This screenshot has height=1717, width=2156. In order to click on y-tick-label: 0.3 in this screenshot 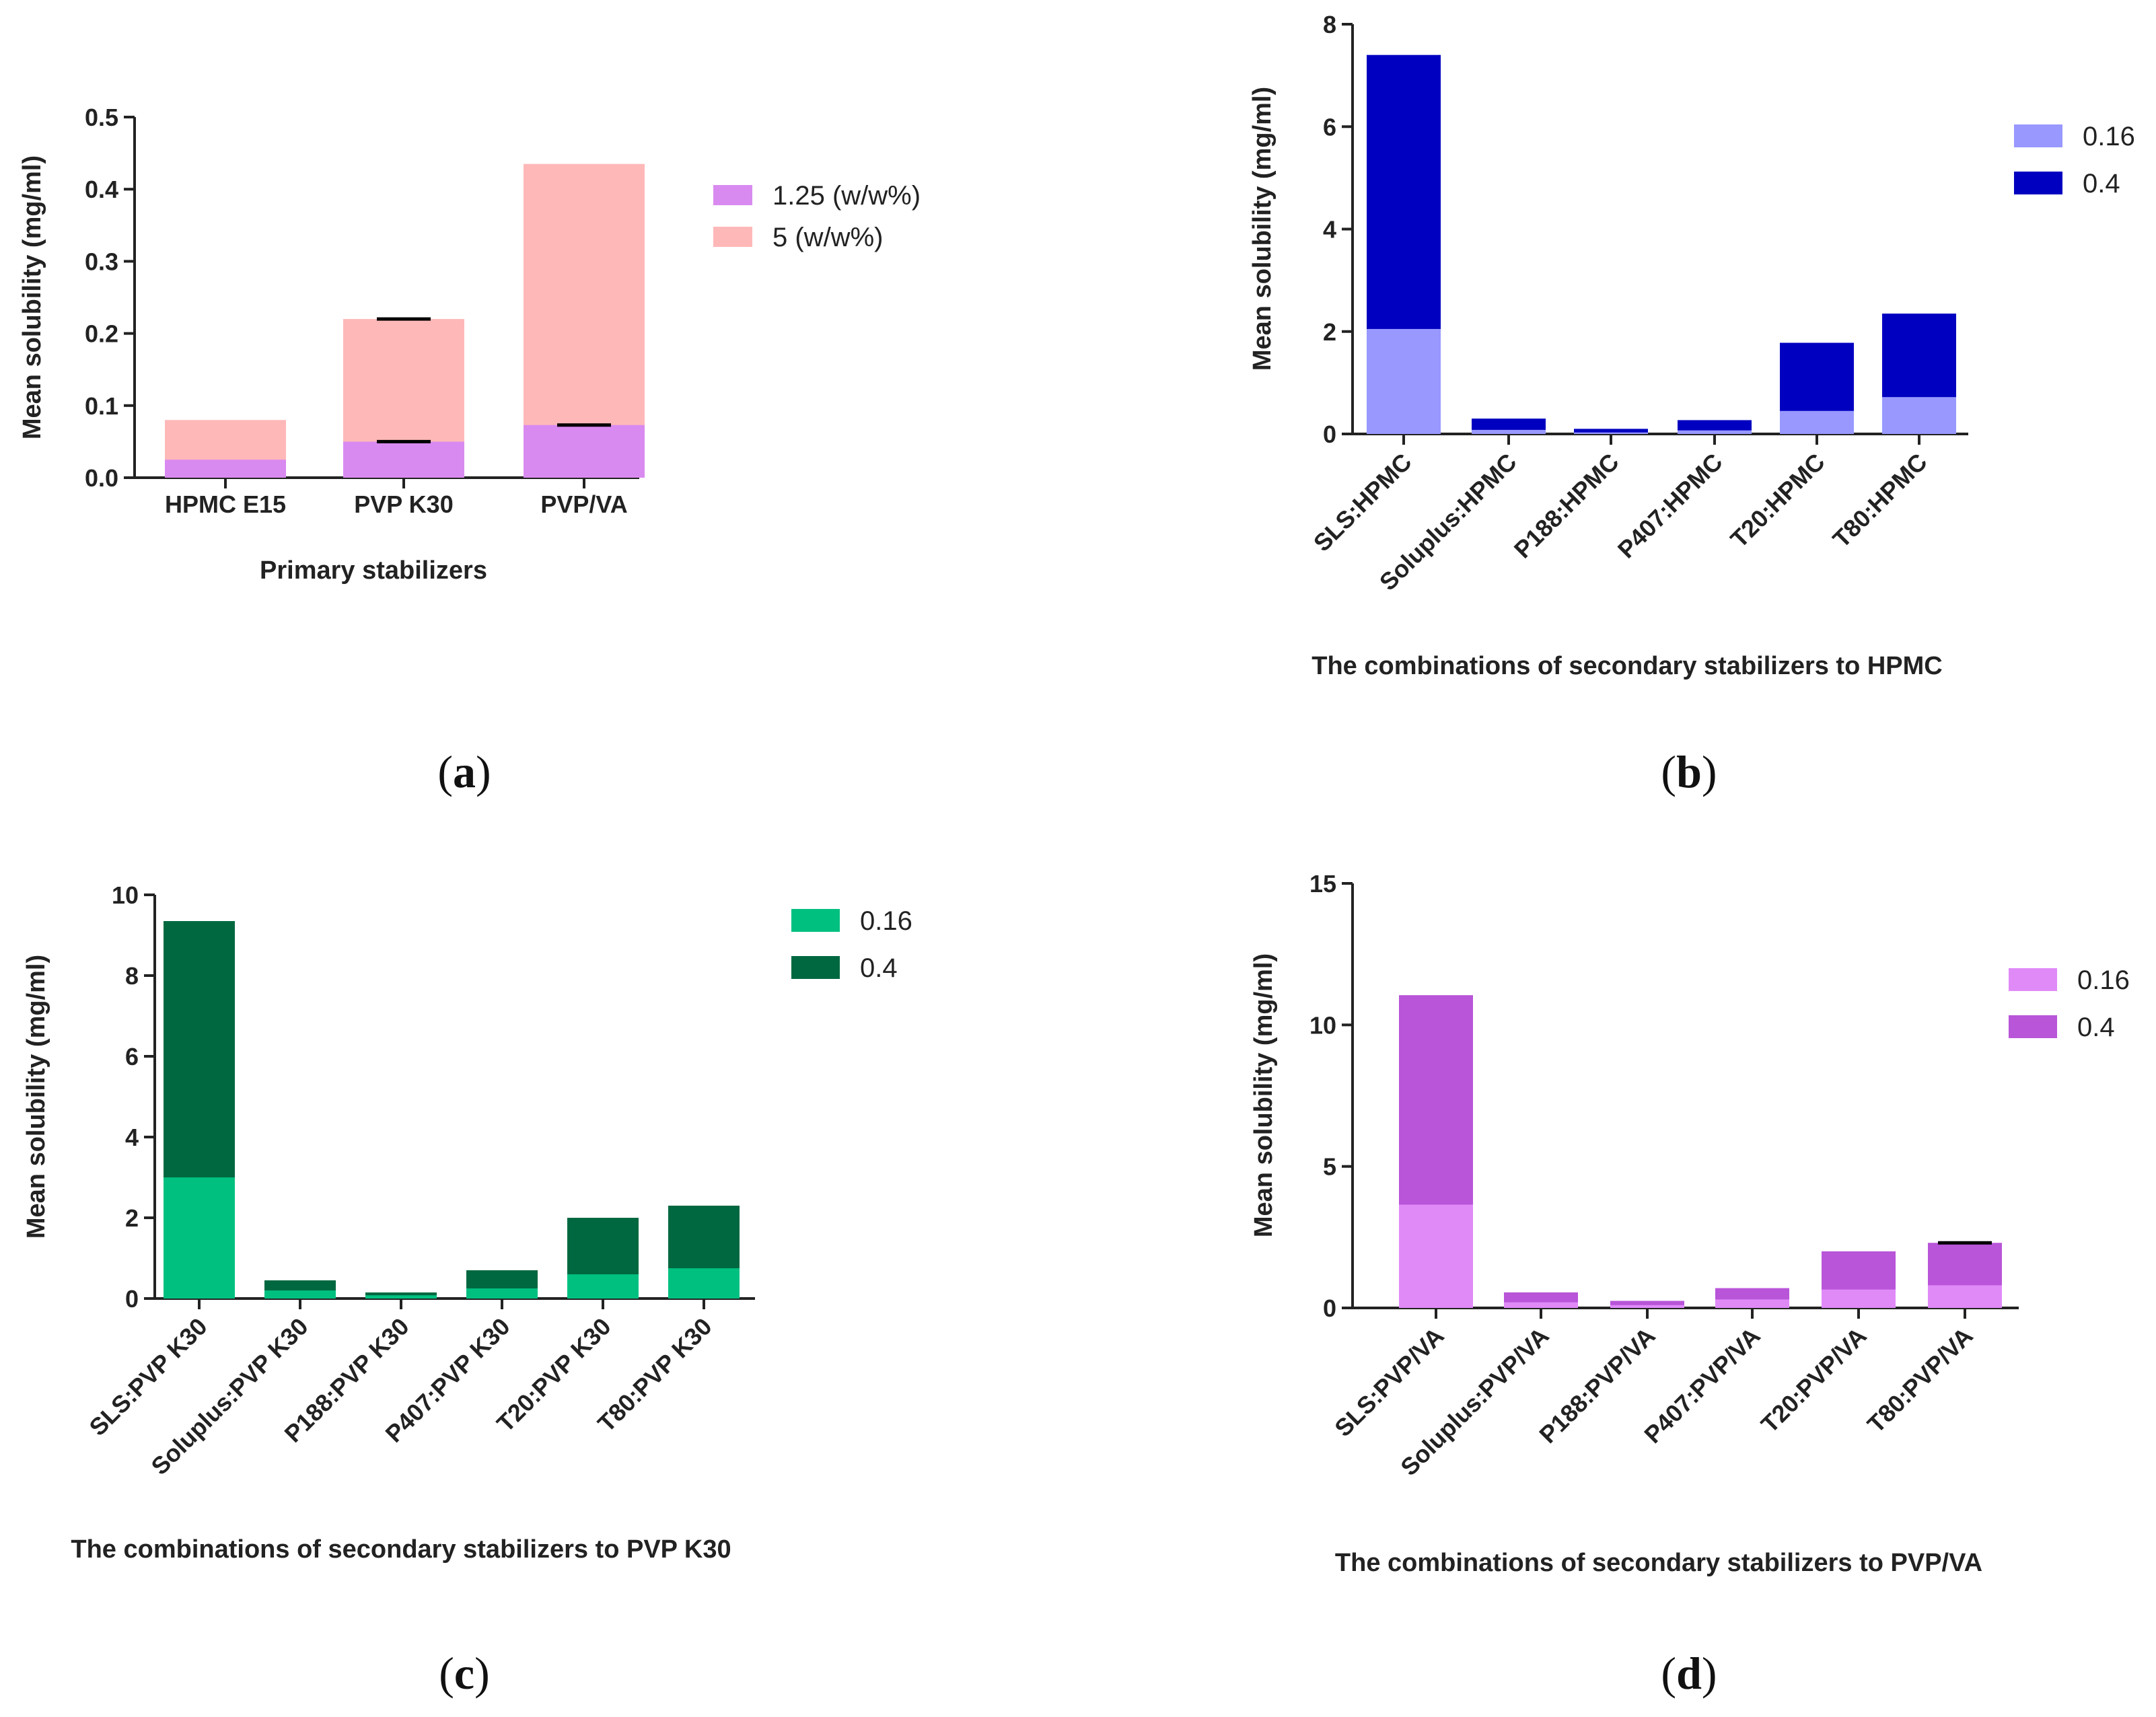, I will do `click(101, 261)`.